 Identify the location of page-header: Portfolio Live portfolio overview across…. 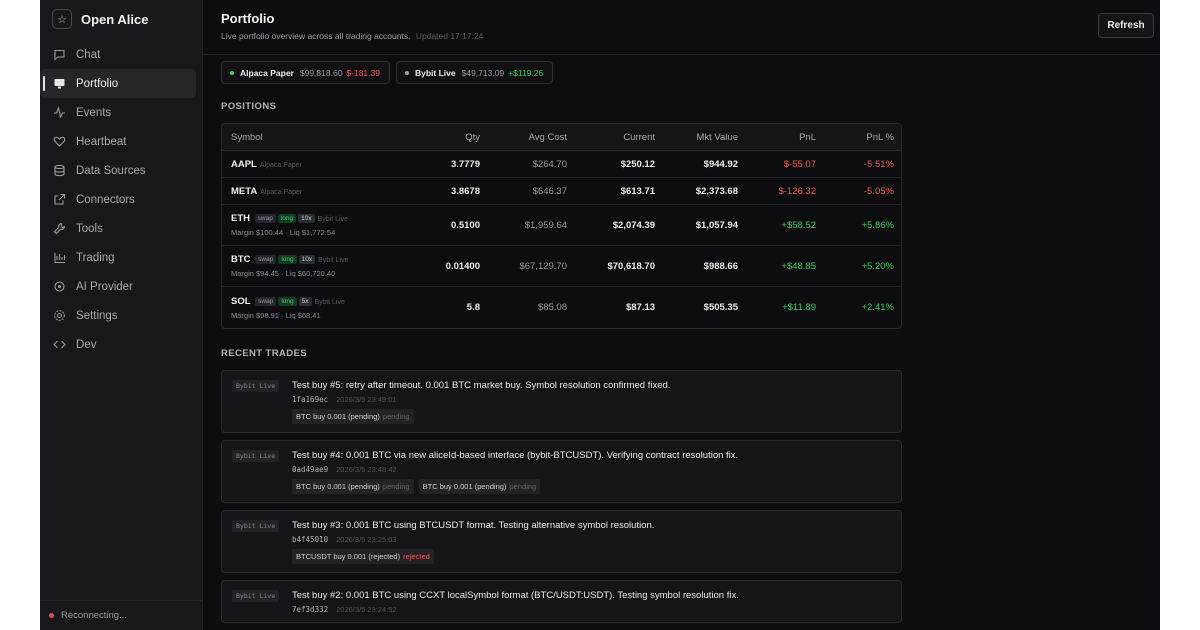
(681, 27).